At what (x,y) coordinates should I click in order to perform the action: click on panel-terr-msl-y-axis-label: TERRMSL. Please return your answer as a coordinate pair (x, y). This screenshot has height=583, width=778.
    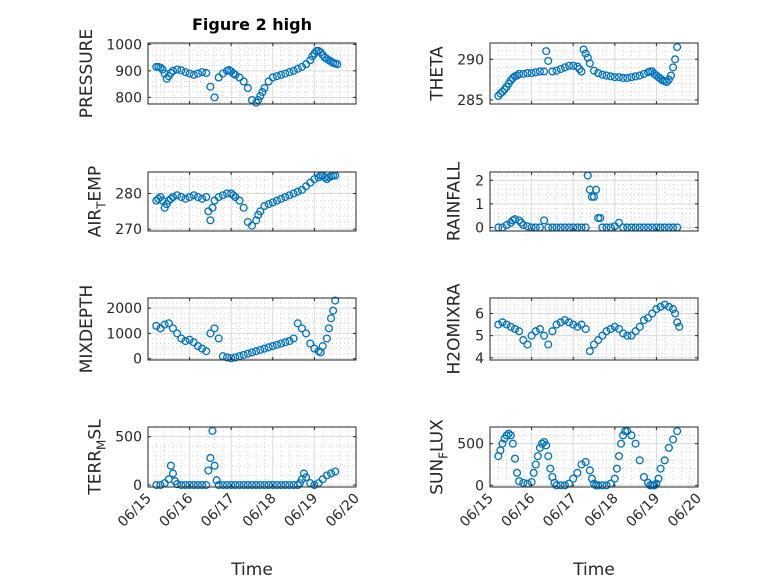
    Looking at the image, I should click on (97, 457).